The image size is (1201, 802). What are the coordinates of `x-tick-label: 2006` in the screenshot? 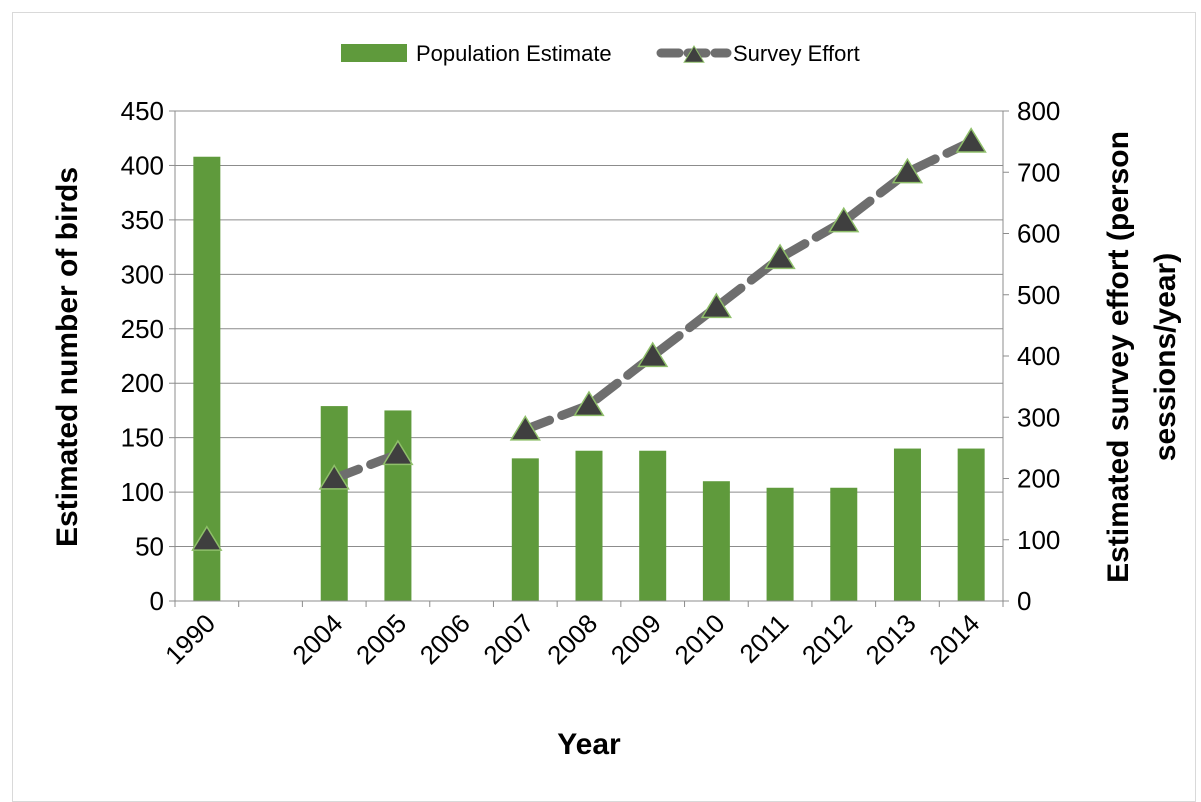 It's located at (445, 639).